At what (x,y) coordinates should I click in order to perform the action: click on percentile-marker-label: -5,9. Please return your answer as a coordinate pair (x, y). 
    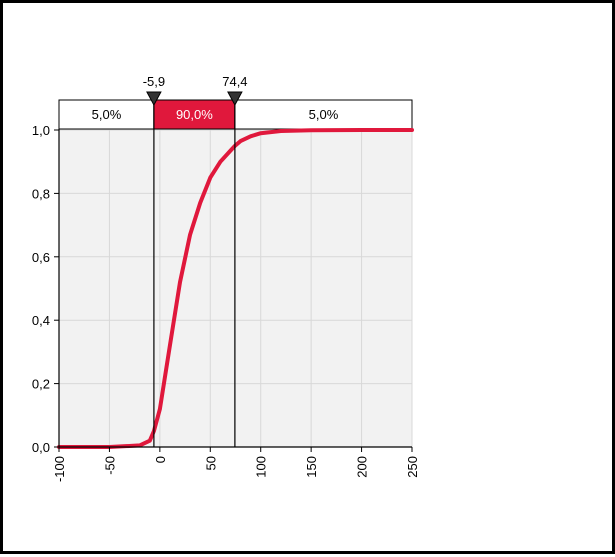
    Looking at the image, I should click on (154, 81).